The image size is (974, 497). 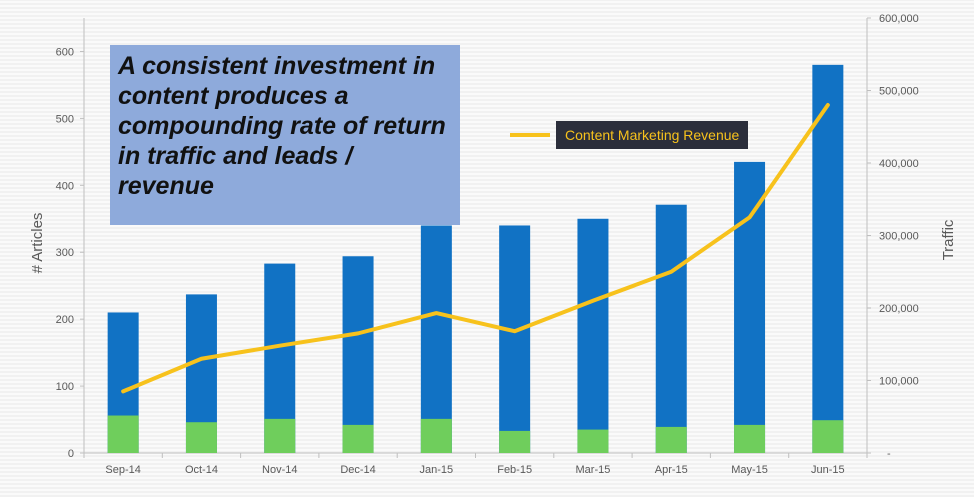 What do you see at coordinates (514, 470) in the screenshot?
I see `x-tick-label: Feb-15` at bounding box center [514, 470].